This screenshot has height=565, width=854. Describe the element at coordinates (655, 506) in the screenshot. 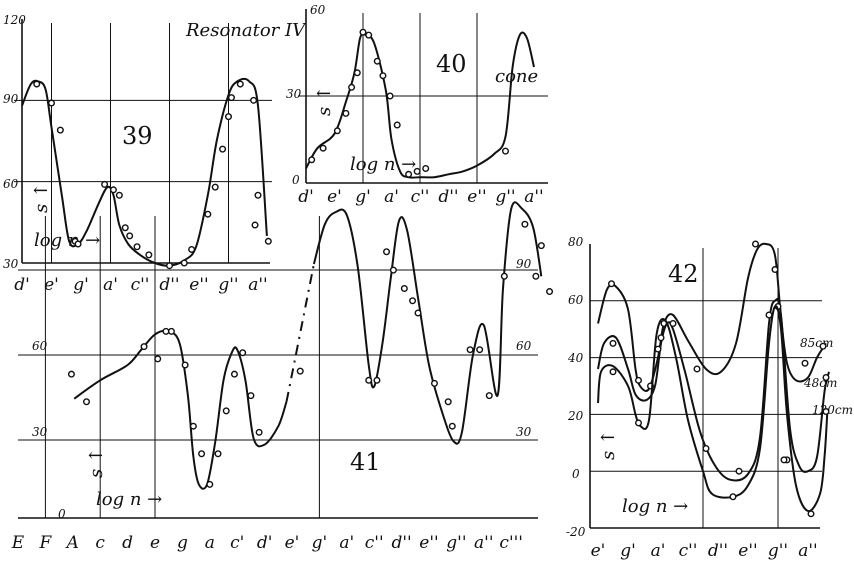

I see `fig42-xlabel: log n →` at that location.